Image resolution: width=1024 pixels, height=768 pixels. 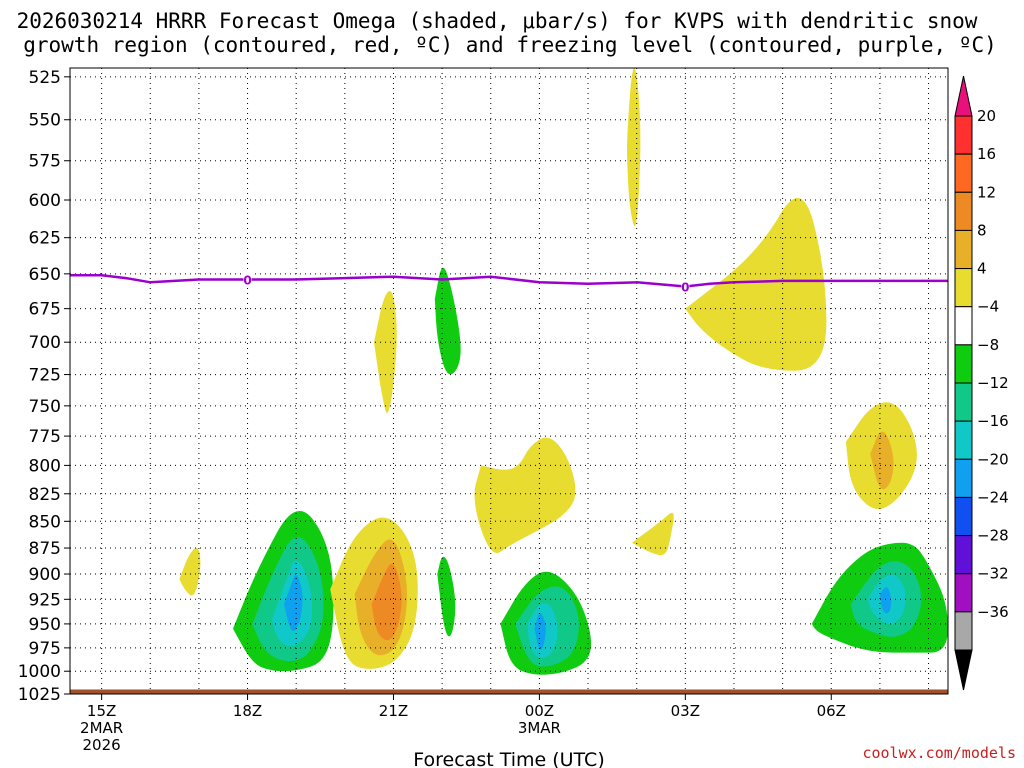 I want to click on y-tick-label: 825, so click(x=45, y=495).